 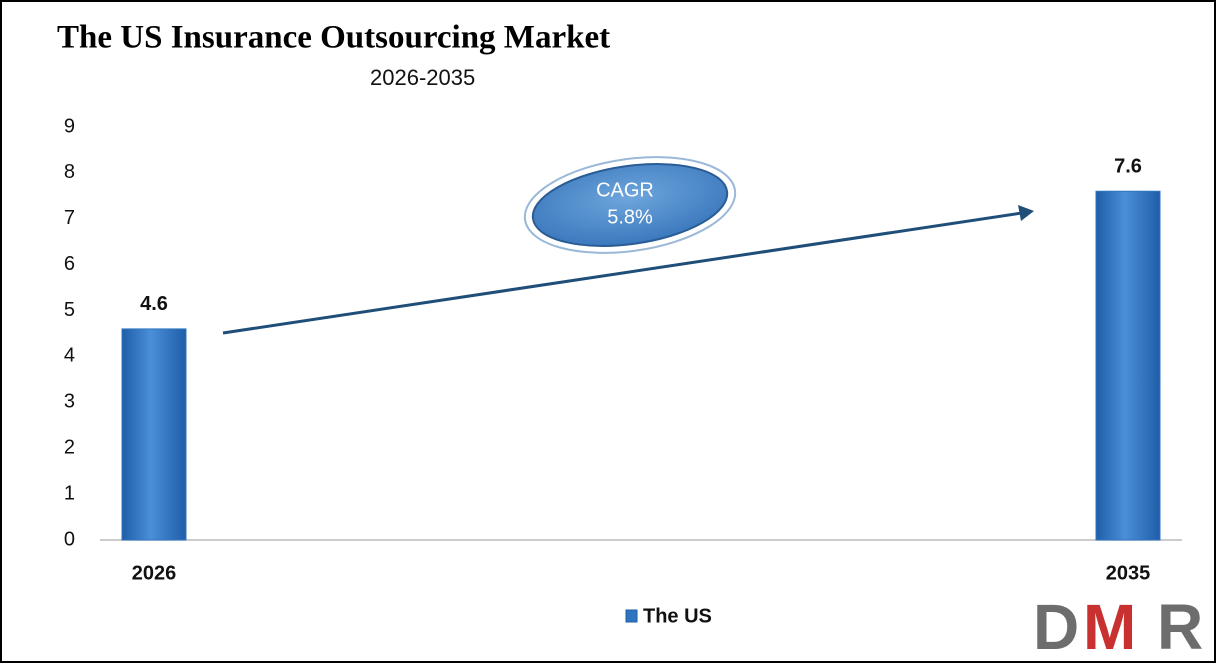 I want to click on legend-swatch, so click(x=631, y=616).